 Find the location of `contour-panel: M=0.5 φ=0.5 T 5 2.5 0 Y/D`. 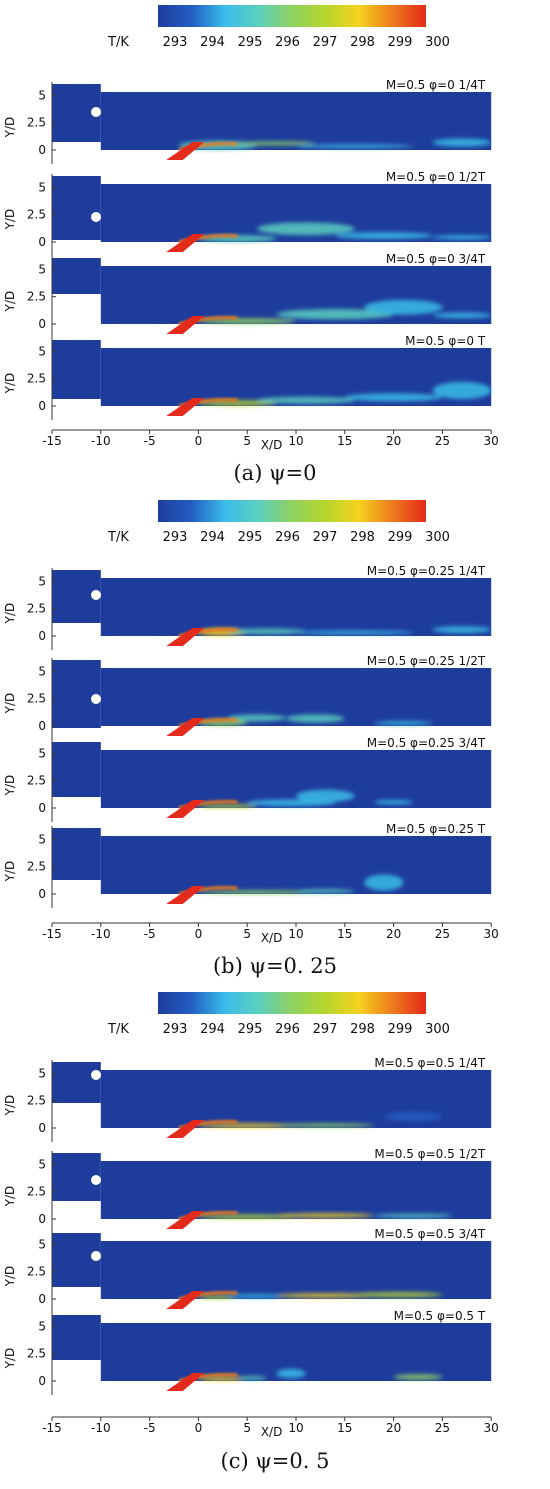

contour-panel: M=0.5 φ=0.5 T 5 2.5 0 Y/D is located at coordinates (247, 1352).